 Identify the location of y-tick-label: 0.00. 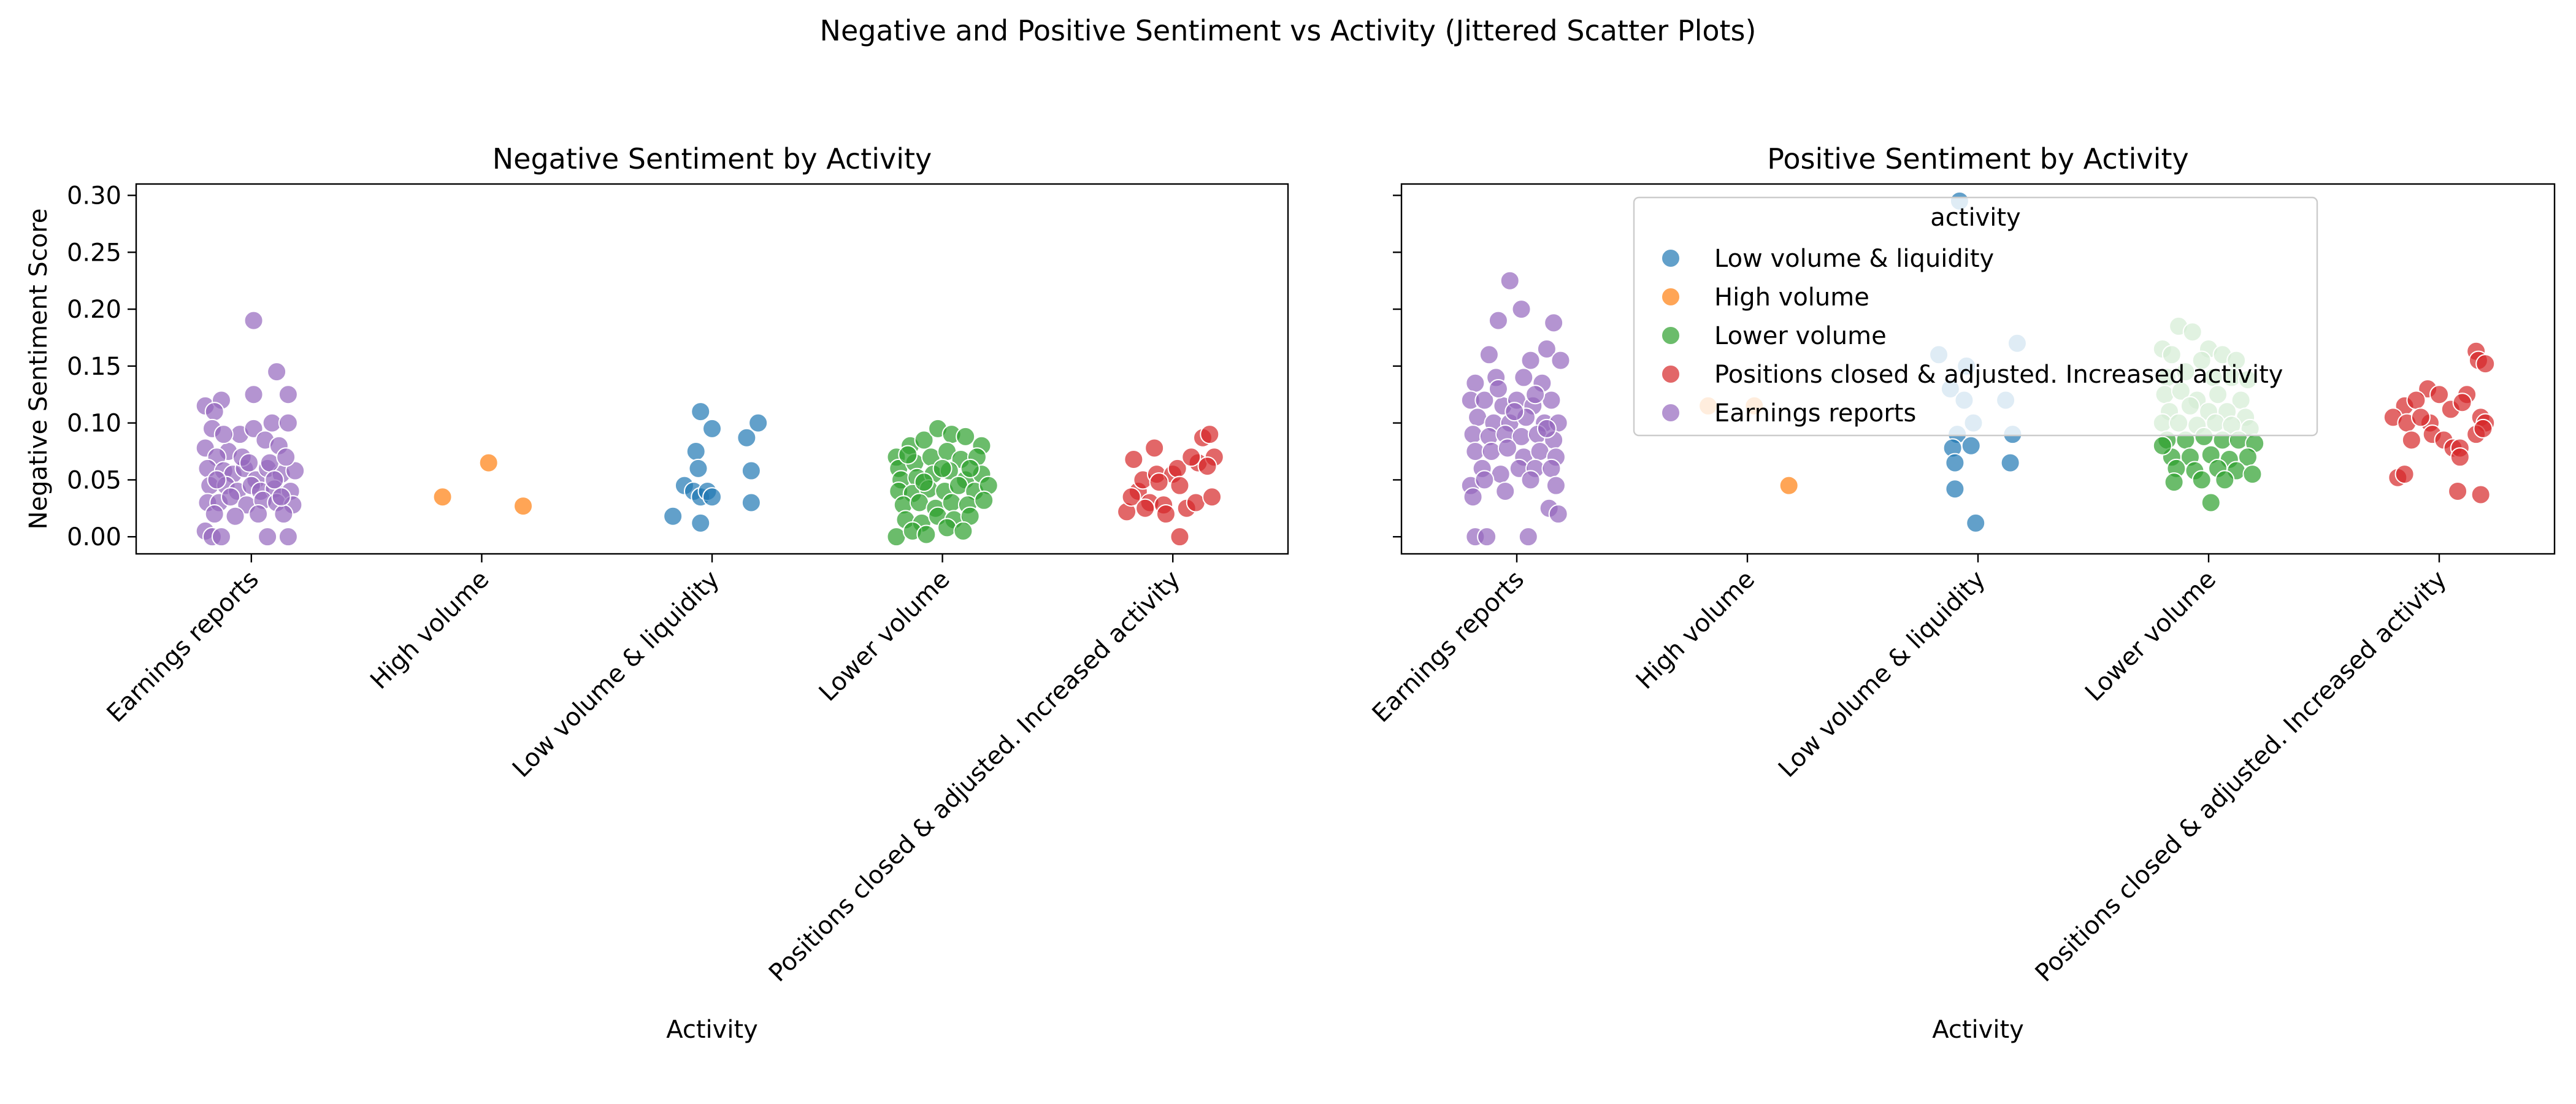
(94, 537).